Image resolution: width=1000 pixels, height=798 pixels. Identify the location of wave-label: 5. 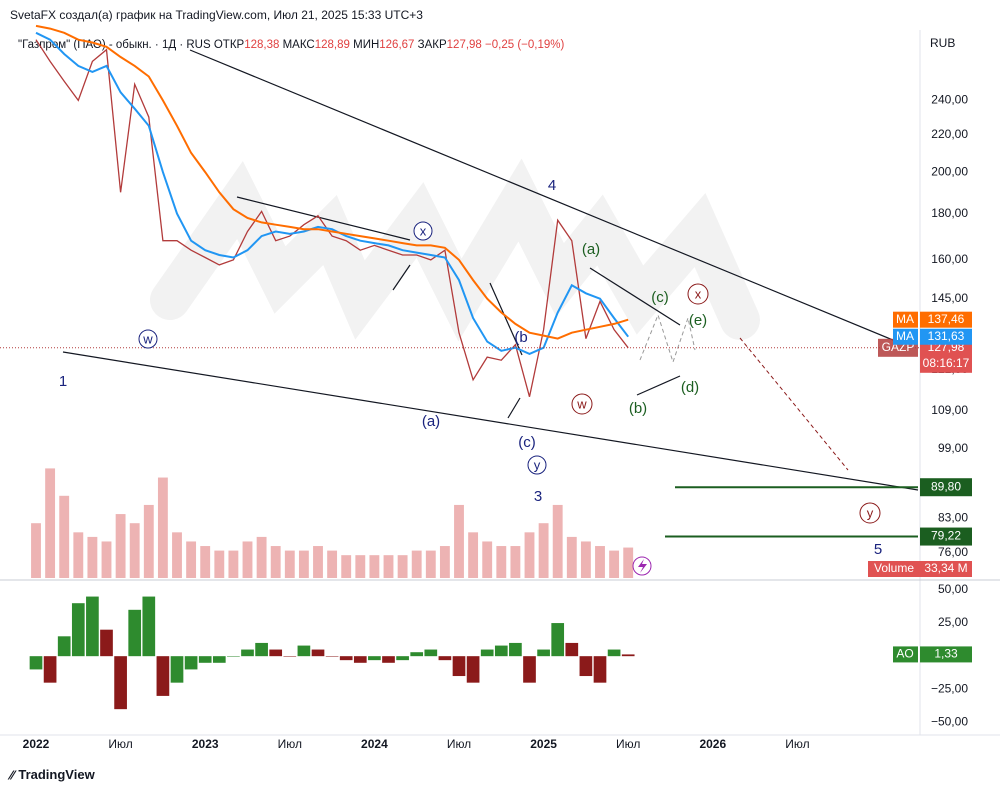
(878, 549).